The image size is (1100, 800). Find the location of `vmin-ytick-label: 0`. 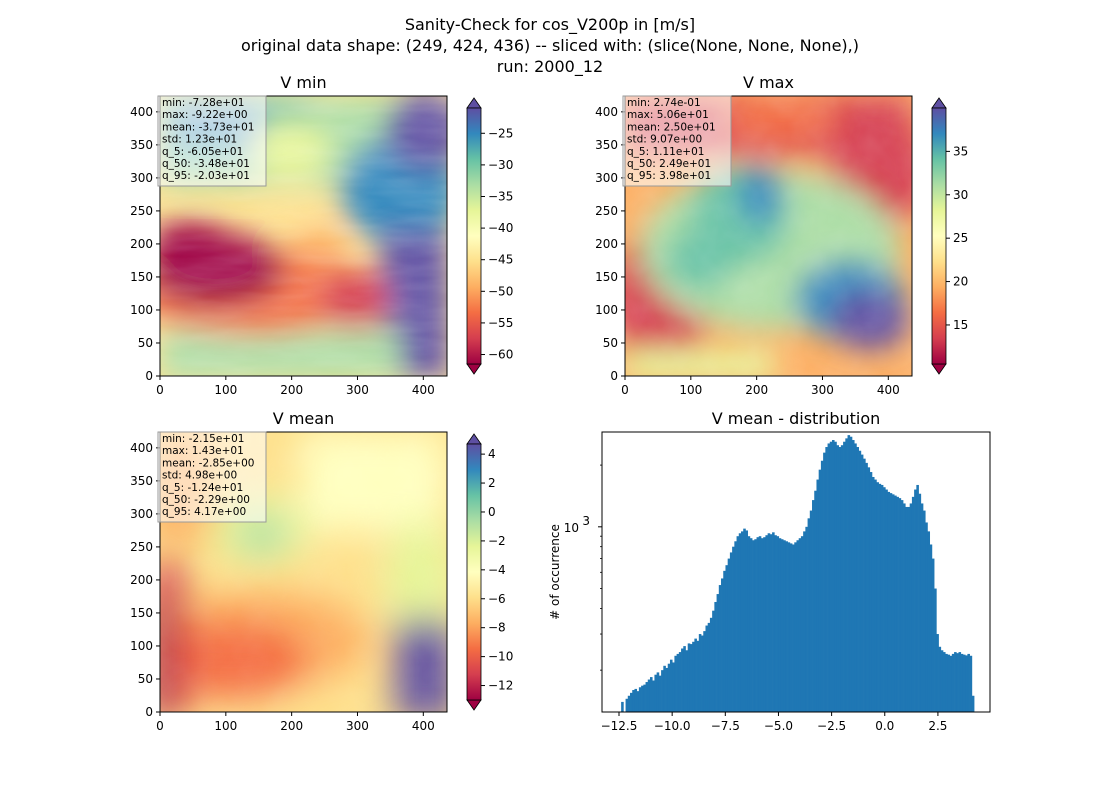

vmin-ytick-label: 0 is located at coordinates (149, 376).